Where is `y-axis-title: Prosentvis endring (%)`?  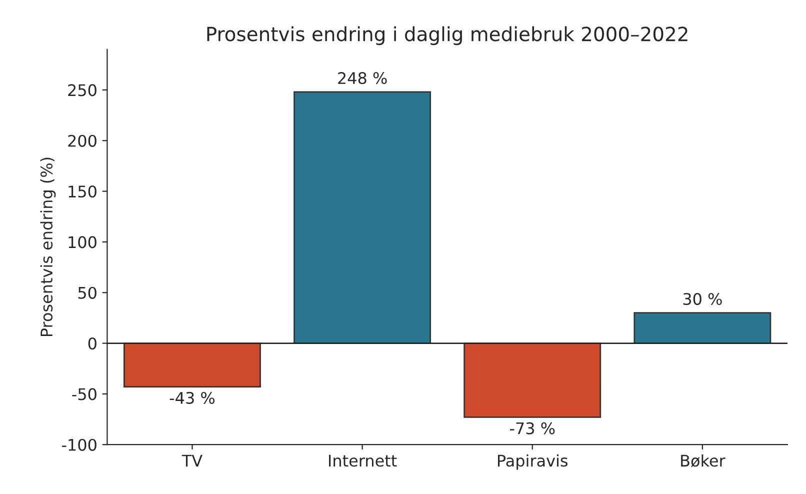 y-axis-title: Prosentvis endring (%) is located at coordinates (48, 247).